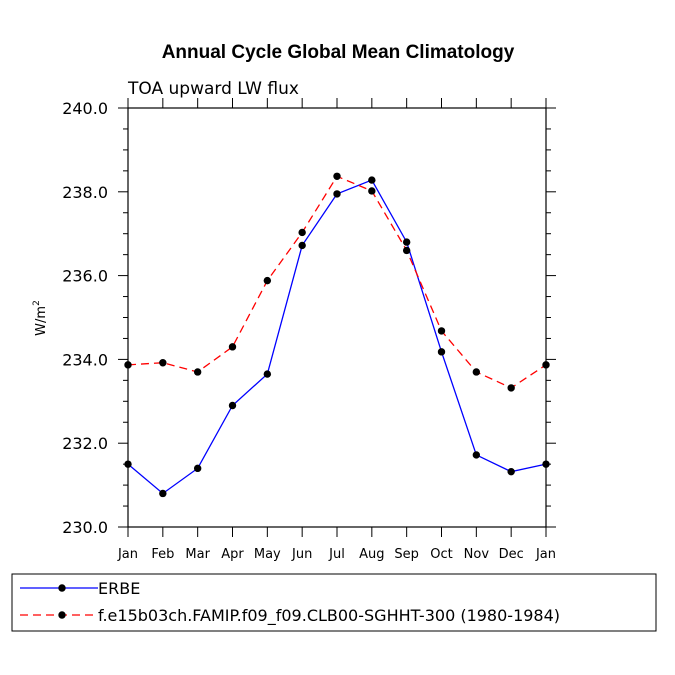  Describe the element at coordinates (477, 554) in the screenshot. I see `x-tick-label: Nov` at that location.